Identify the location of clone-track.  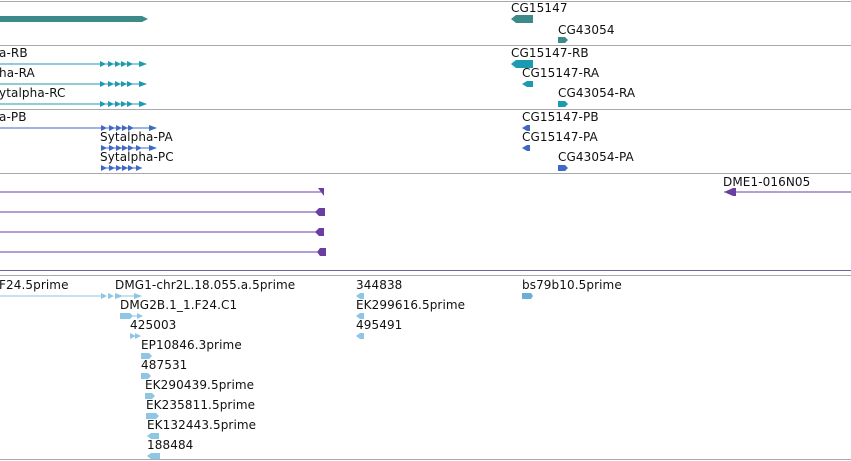
(425, 222).